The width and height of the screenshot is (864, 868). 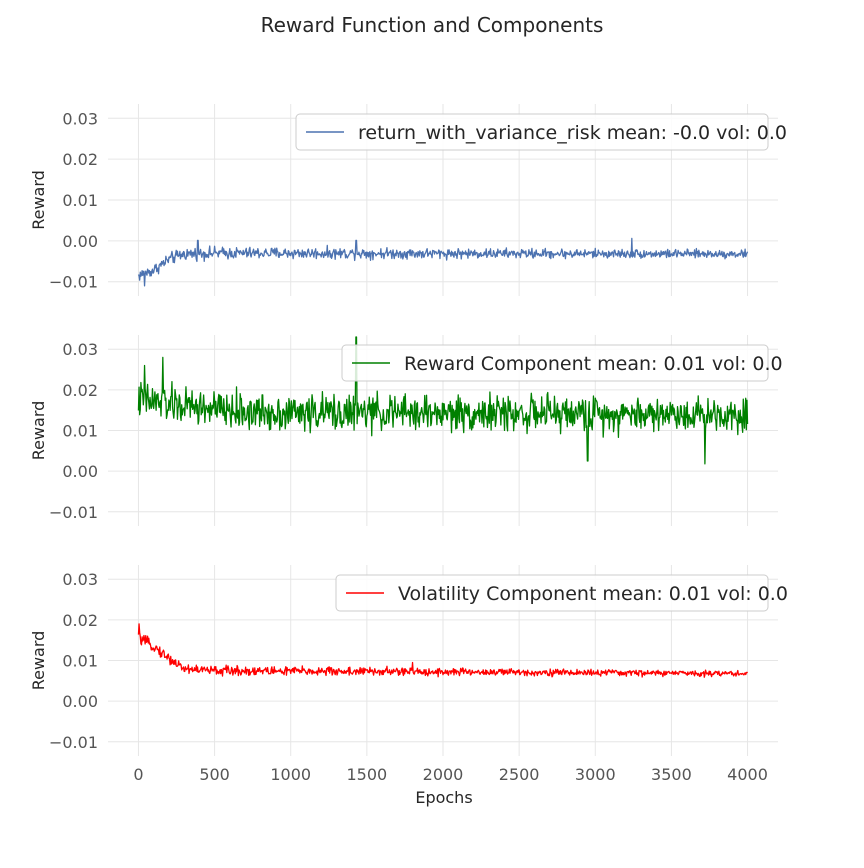 I want to click on x-tick-label: 3500, so click(x=671, y=774).